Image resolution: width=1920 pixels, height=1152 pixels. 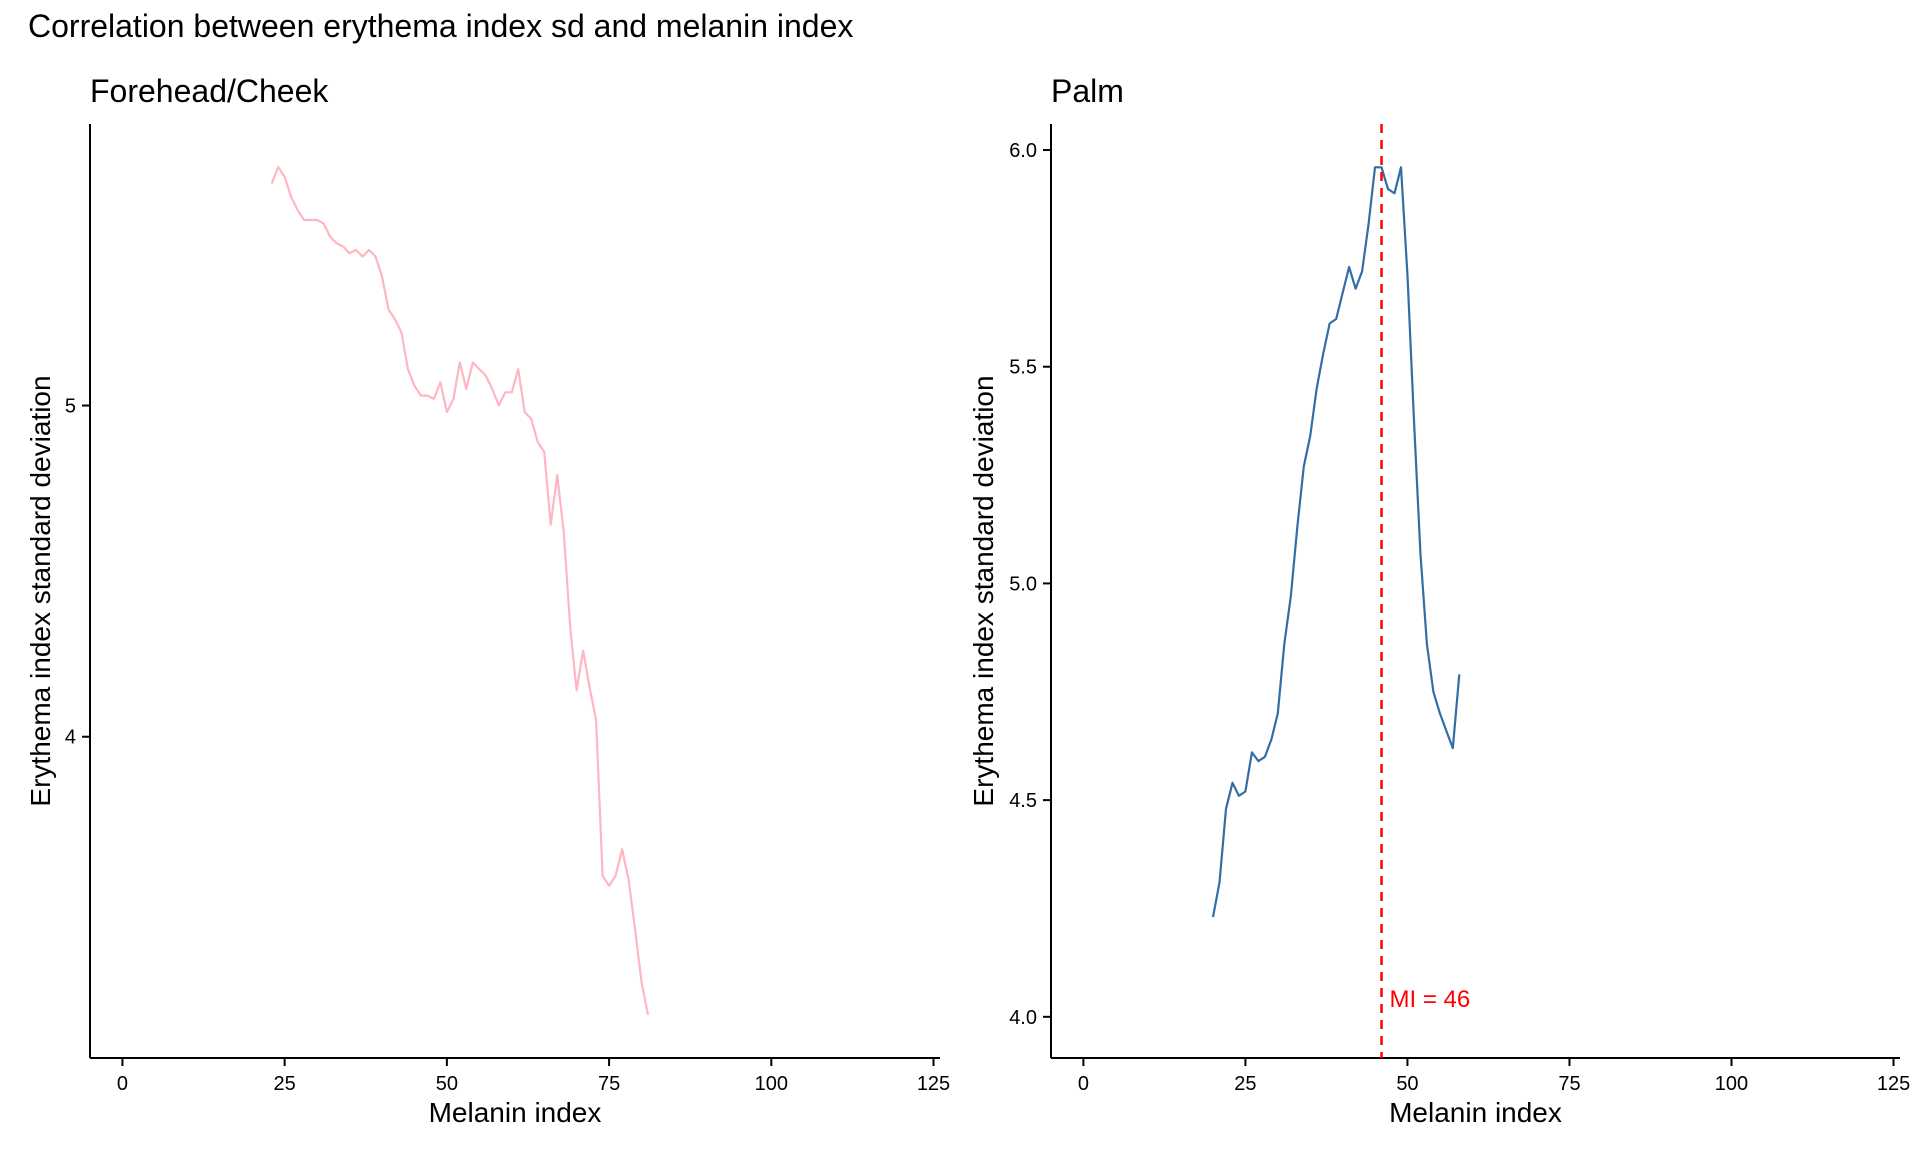 I want to click on y-tick-label: 4.0, so click(x=1023, y=1018).